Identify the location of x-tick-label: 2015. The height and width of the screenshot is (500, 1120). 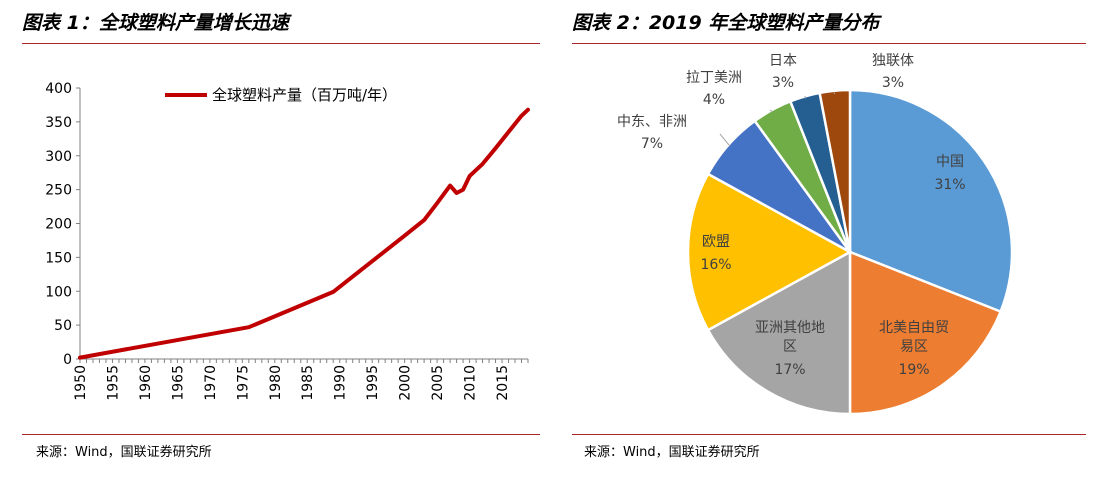
(503, 383).